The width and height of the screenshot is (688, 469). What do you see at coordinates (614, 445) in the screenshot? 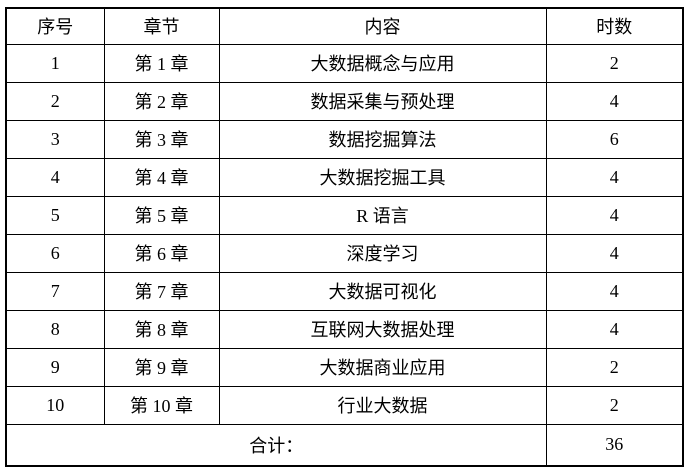
I see `total-value-cell: 36` at bounding box center [614, 445].